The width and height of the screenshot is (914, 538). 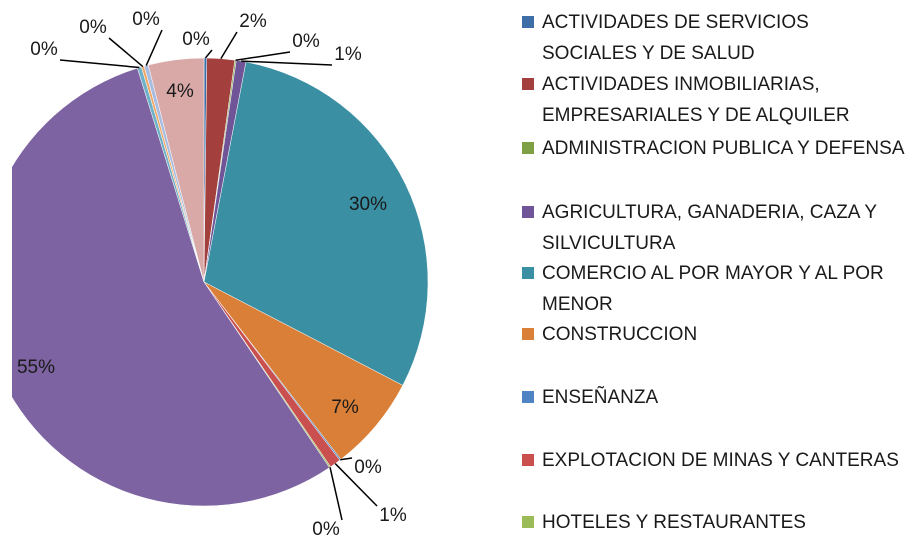 What do you see at coordinates (720, 460) in the screenshot?
I see `legend-label: EXPLOTACION DE MINAS Y CANTERAS` at bounding box center [720, 460].